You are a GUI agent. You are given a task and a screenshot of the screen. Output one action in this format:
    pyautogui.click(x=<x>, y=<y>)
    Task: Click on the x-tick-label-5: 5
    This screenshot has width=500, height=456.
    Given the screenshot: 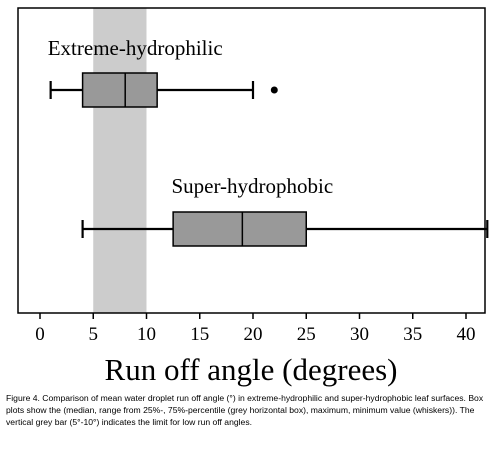 What is the action you would take?
    pyautogui.click(x=94, y=334)
    